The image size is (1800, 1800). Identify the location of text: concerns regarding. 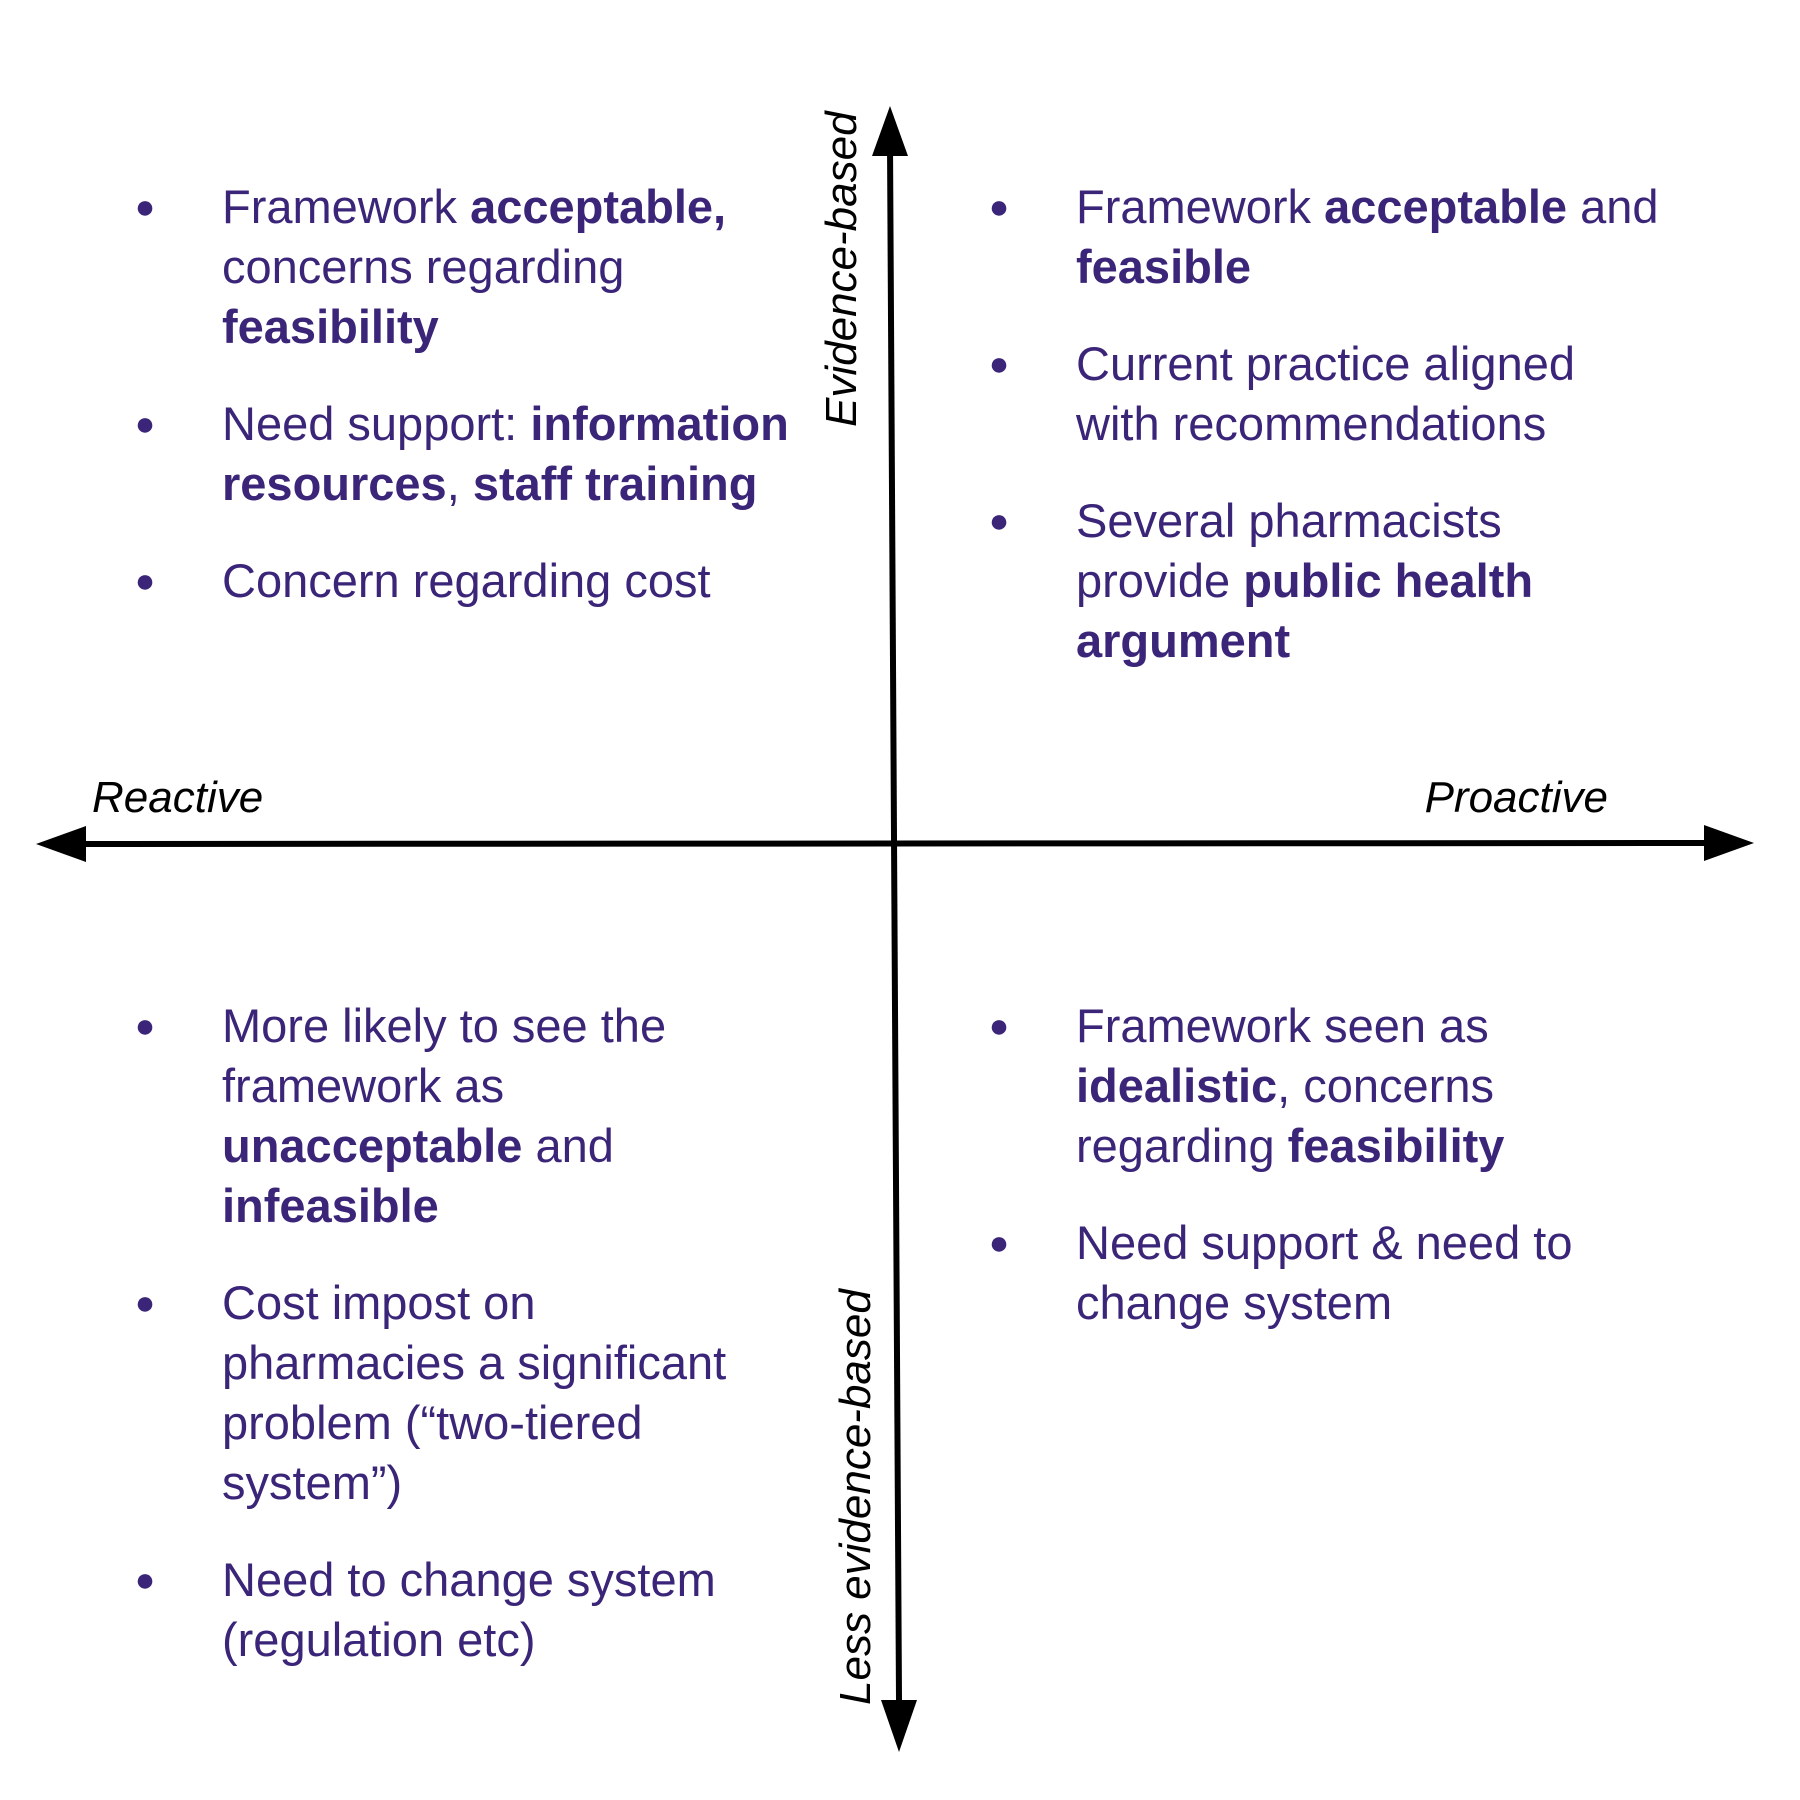
(423, 266).